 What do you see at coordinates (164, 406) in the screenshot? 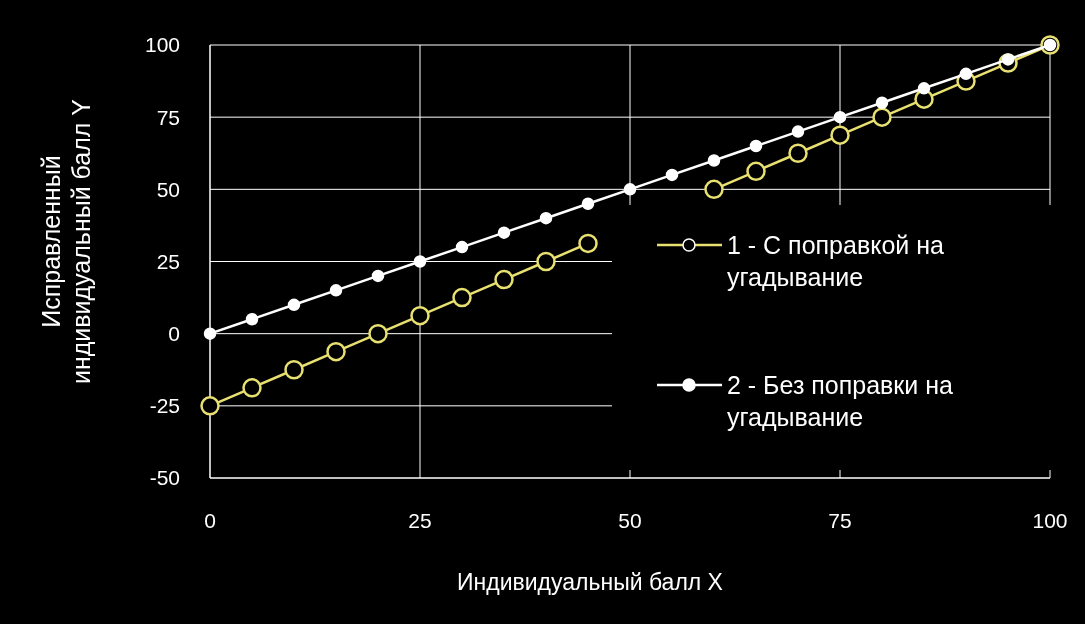
I see `y-tick-label: -25` at bounding box center [164, 406].